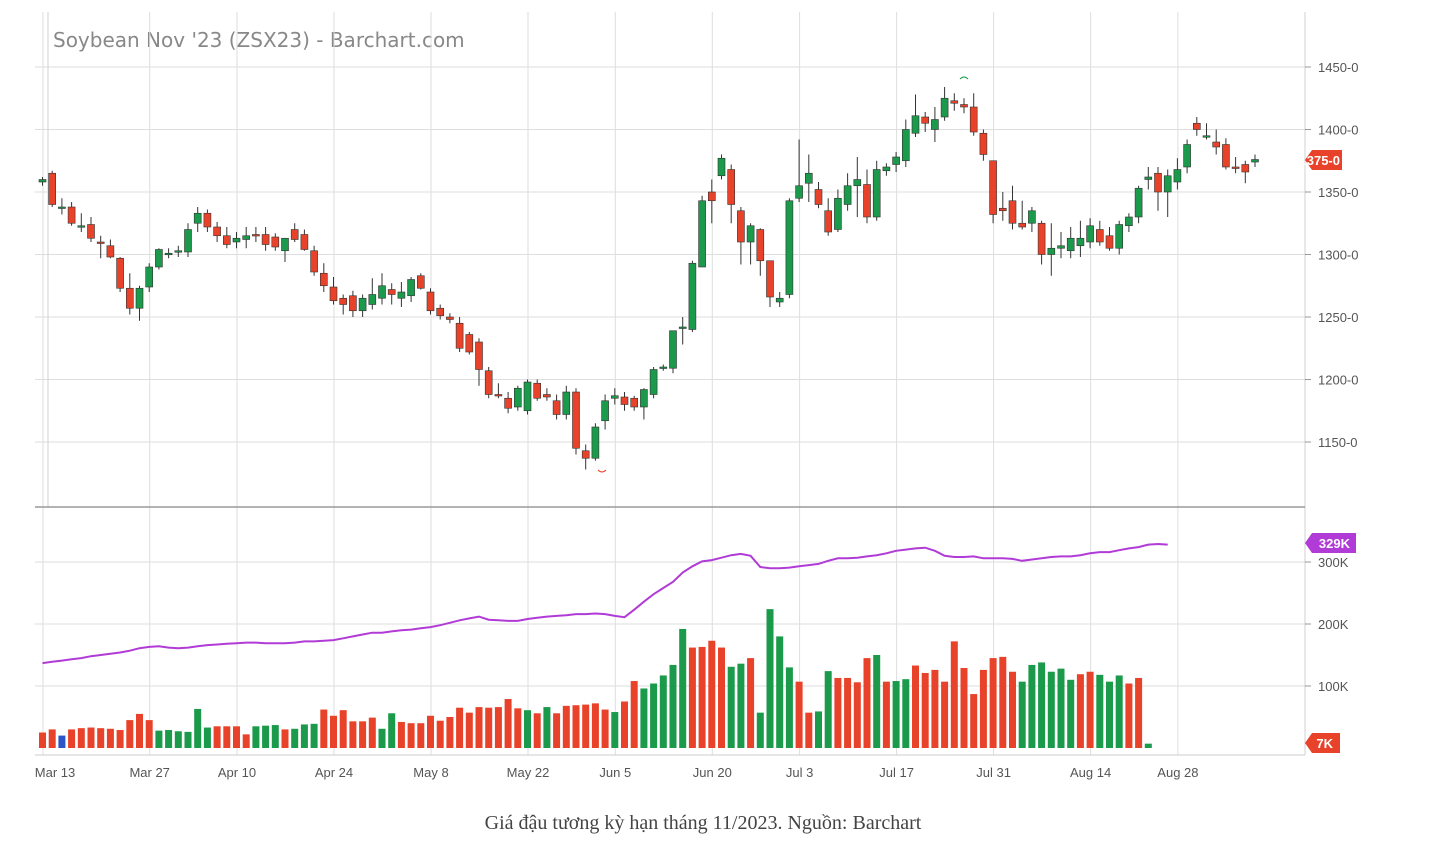  What do you see at coordinates (615, 772) in the screenshot?
I see `date-tick-label: Jun 5` at bounding box center [615, 772].